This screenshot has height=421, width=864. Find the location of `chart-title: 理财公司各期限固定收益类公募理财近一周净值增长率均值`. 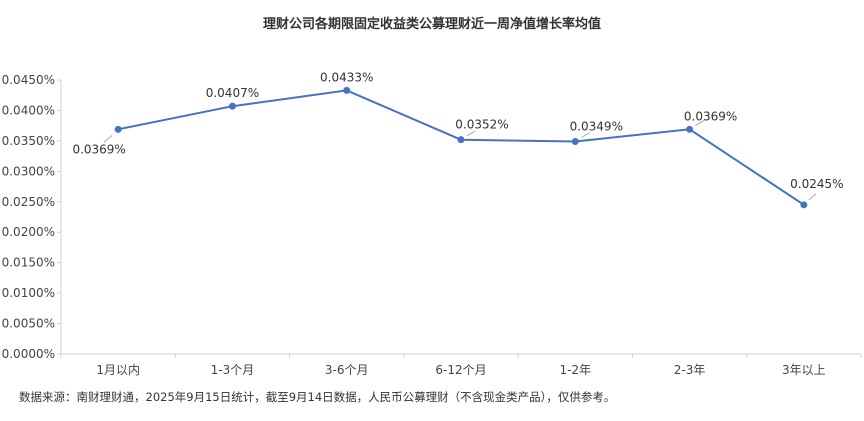

chart-title: 理财公司各期限固定收益类公募理财近一周净值增长率均值 is located at coordinates (431, 24).